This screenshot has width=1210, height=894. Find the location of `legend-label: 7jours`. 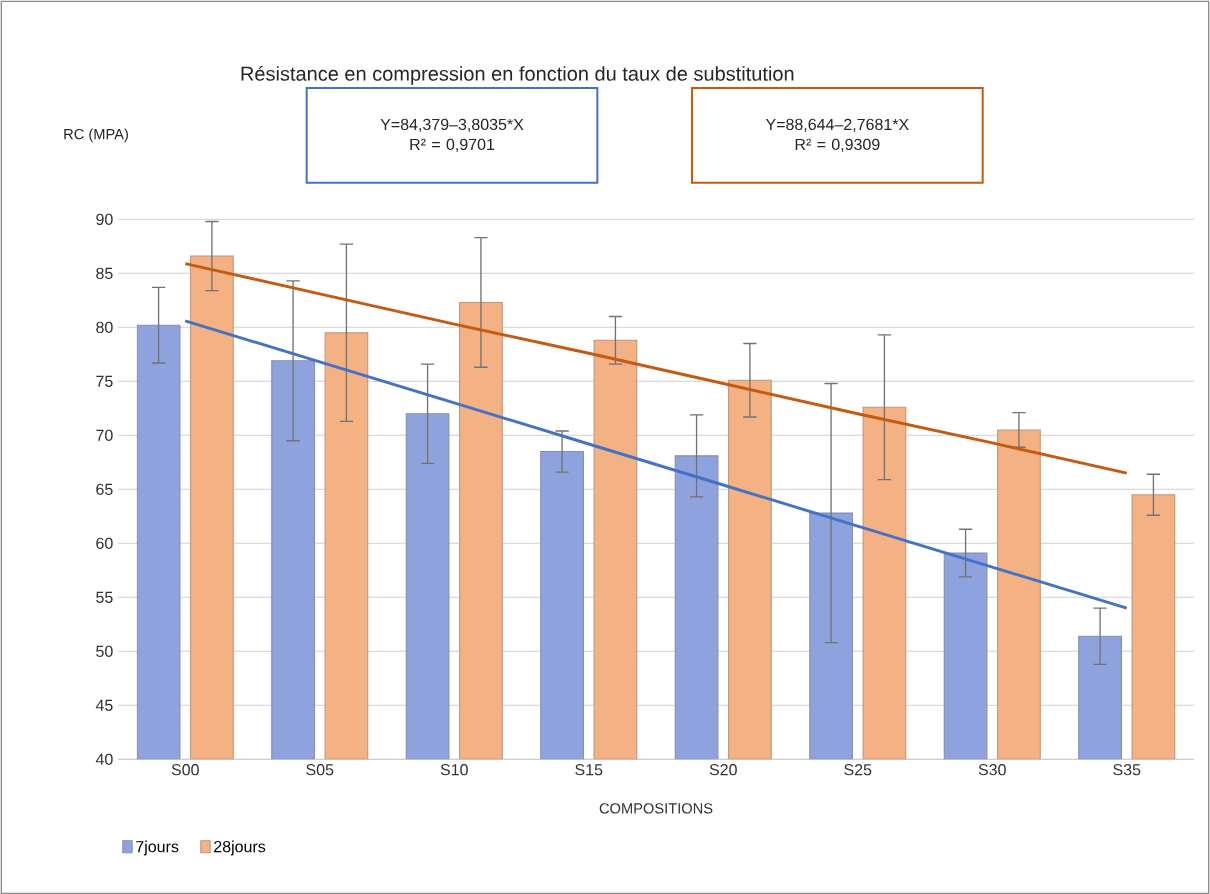

legend-label: 7jours is located at coordinates (157, 848).